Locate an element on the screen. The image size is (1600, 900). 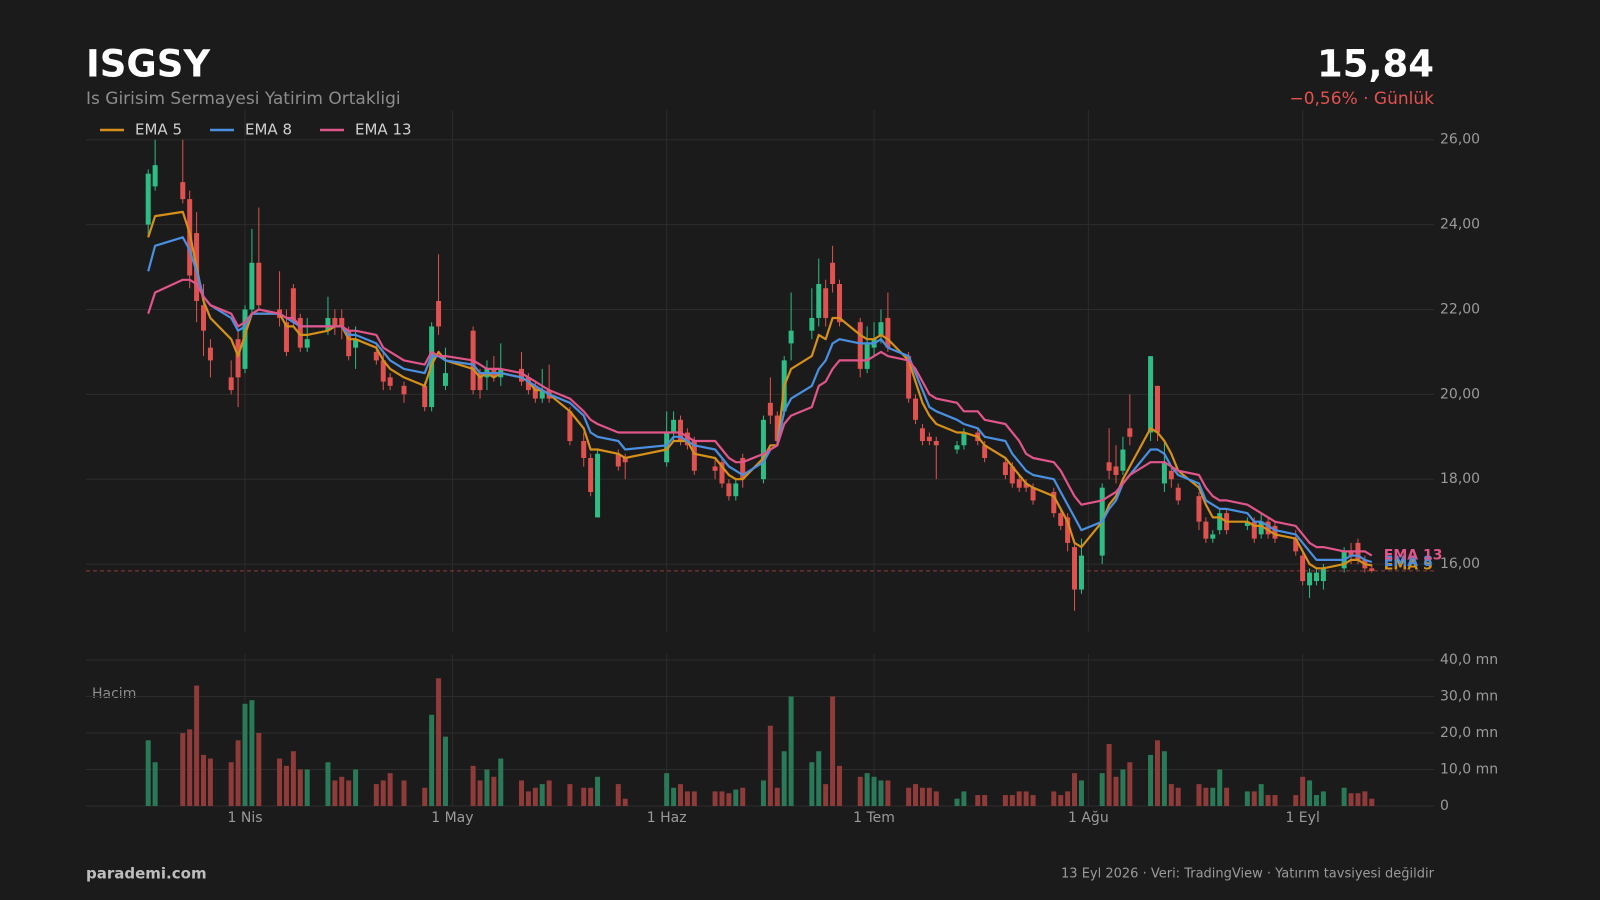
y-tick-label: 20,00 is located at coordinates (1460, 394).